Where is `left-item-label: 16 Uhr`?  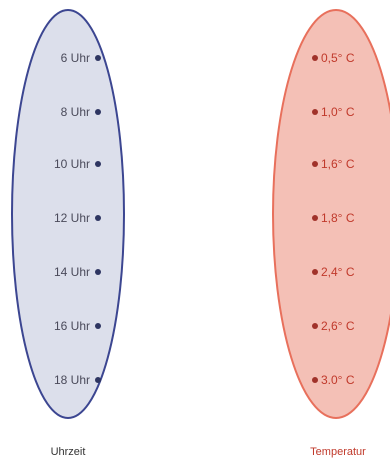
left-item-label: 16 Uhr is located at coordinates (72, 326).